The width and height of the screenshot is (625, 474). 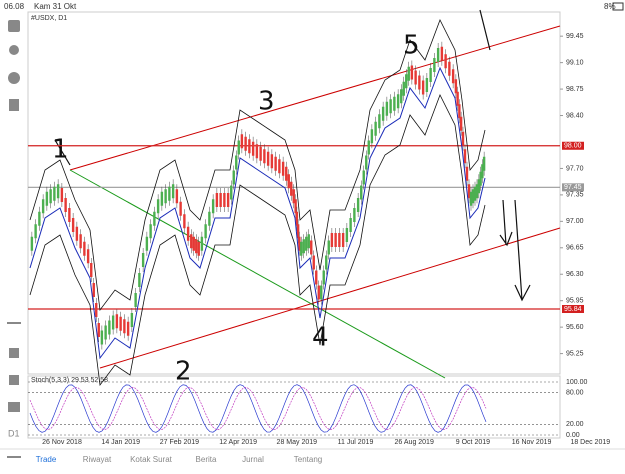 What do you see at coordinates (46, 459) in the screenshot?
I see `tab: Trade` at bounding box center [46, 459].